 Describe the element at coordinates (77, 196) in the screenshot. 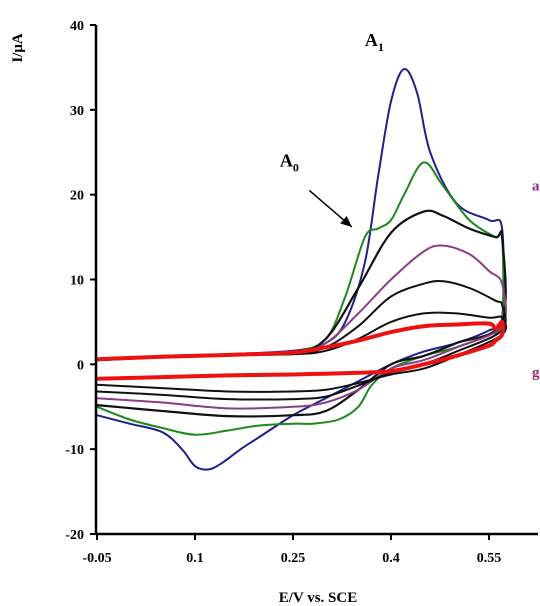

I see `y-tick-label: 20` at that location.